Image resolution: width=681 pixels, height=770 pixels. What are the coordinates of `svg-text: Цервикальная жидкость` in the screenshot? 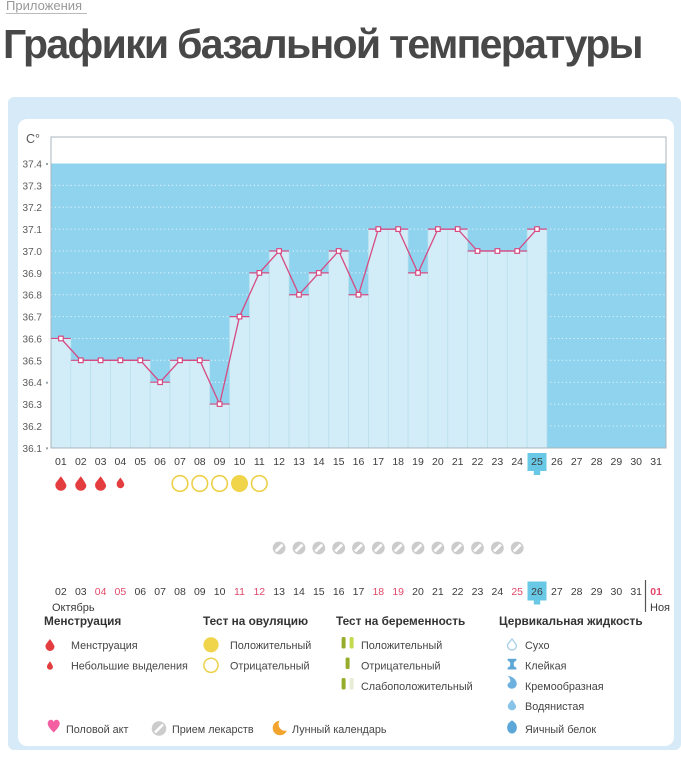 It's located at (571, 621).